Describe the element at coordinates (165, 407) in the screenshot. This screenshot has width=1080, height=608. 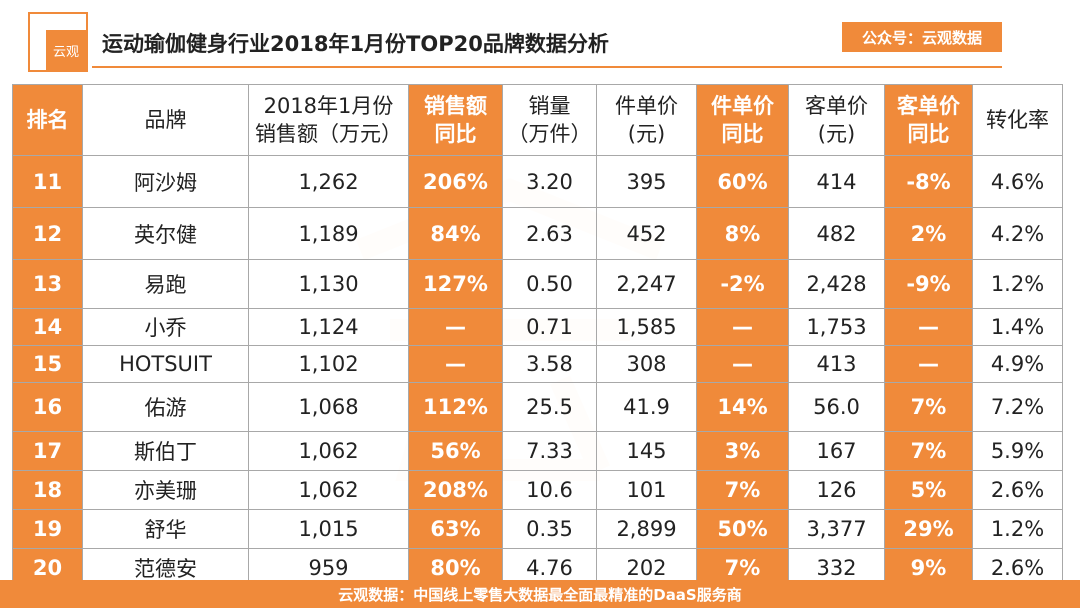
I see `cell-brand: 佑游` at that location.